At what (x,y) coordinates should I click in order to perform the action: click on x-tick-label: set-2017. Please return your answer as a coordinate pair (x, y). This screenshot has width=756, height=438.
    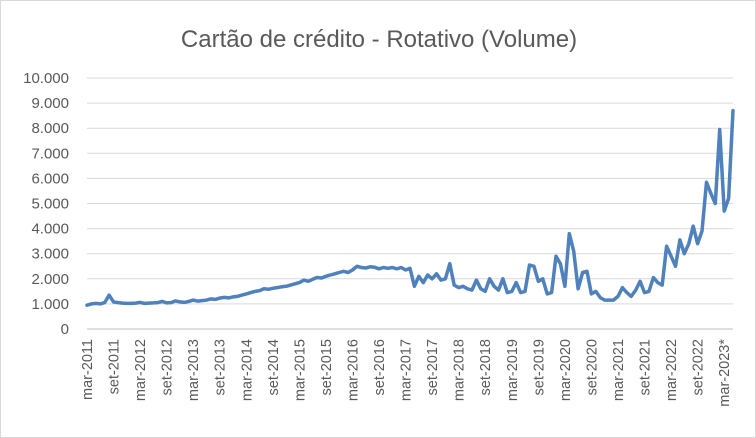
    Looking at the image, I should click on (433, 367).